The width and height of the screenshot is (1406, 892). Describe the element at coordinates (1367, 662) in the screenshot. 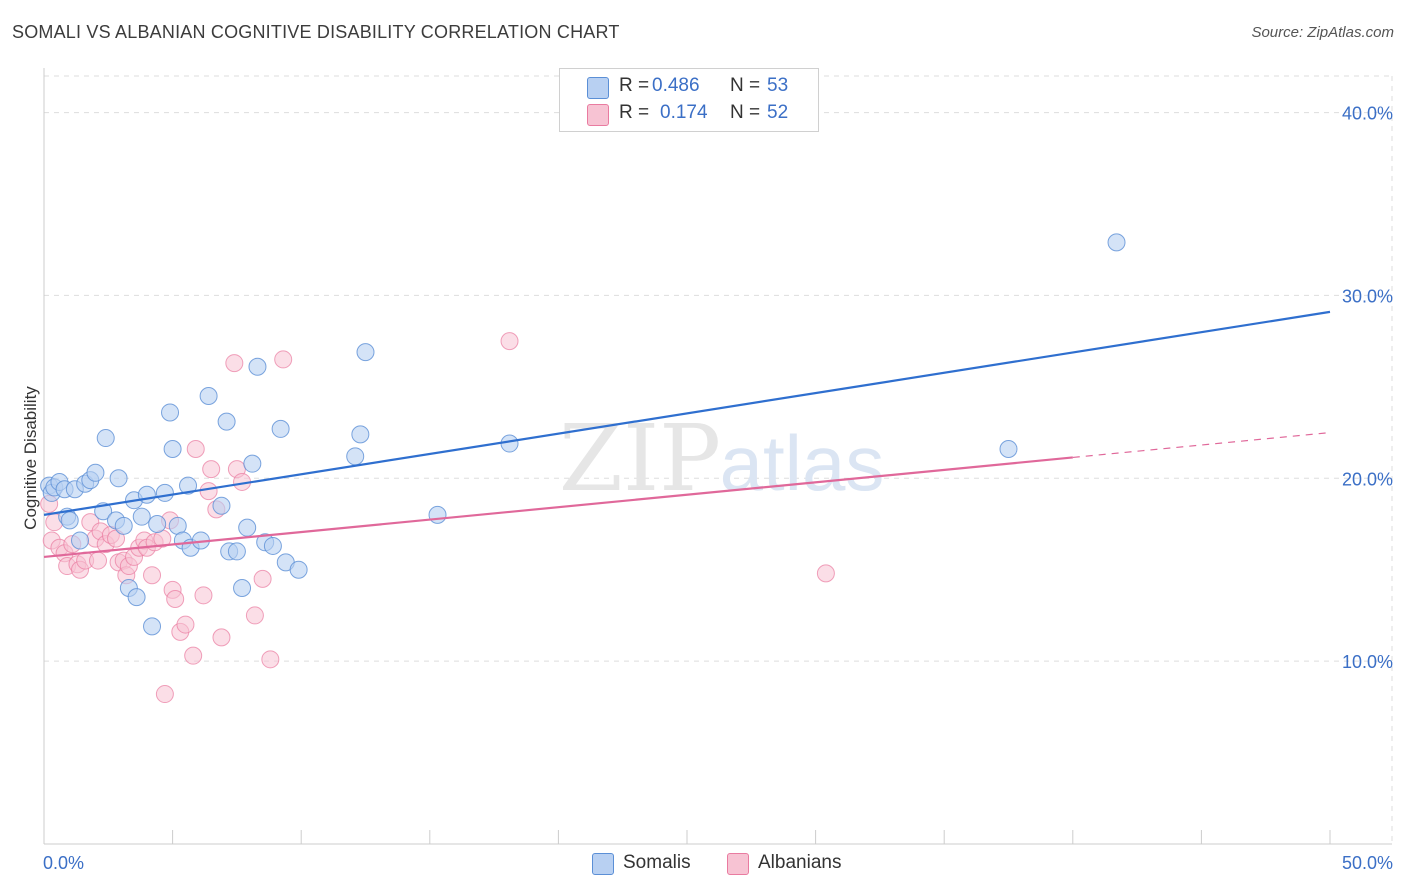

I see `y-tick-label: 10.0%` at that location.